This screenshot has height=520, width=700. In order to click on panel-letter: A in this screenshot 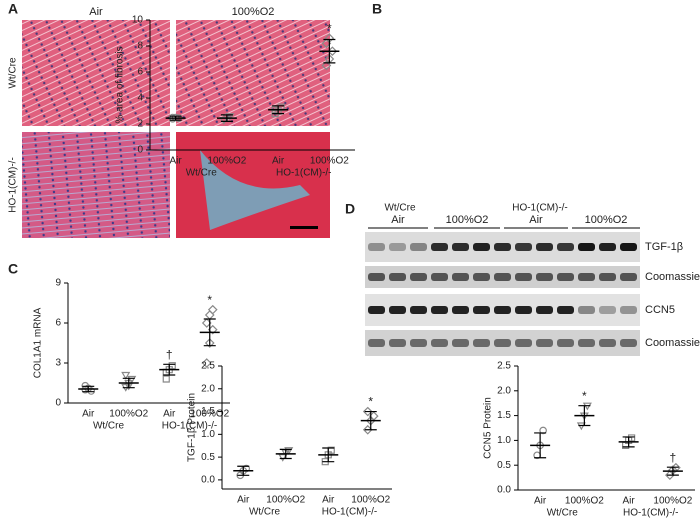, I will do `click(13, 9)`.